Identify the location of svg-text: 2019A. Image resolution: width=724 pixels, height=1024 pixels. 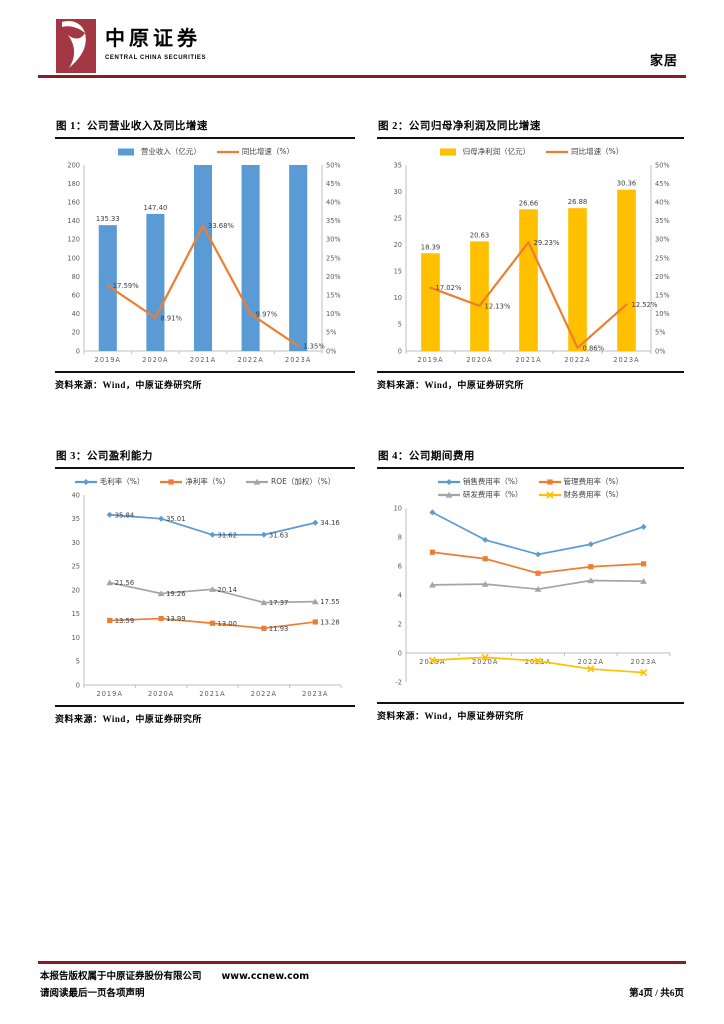
(108, 360).